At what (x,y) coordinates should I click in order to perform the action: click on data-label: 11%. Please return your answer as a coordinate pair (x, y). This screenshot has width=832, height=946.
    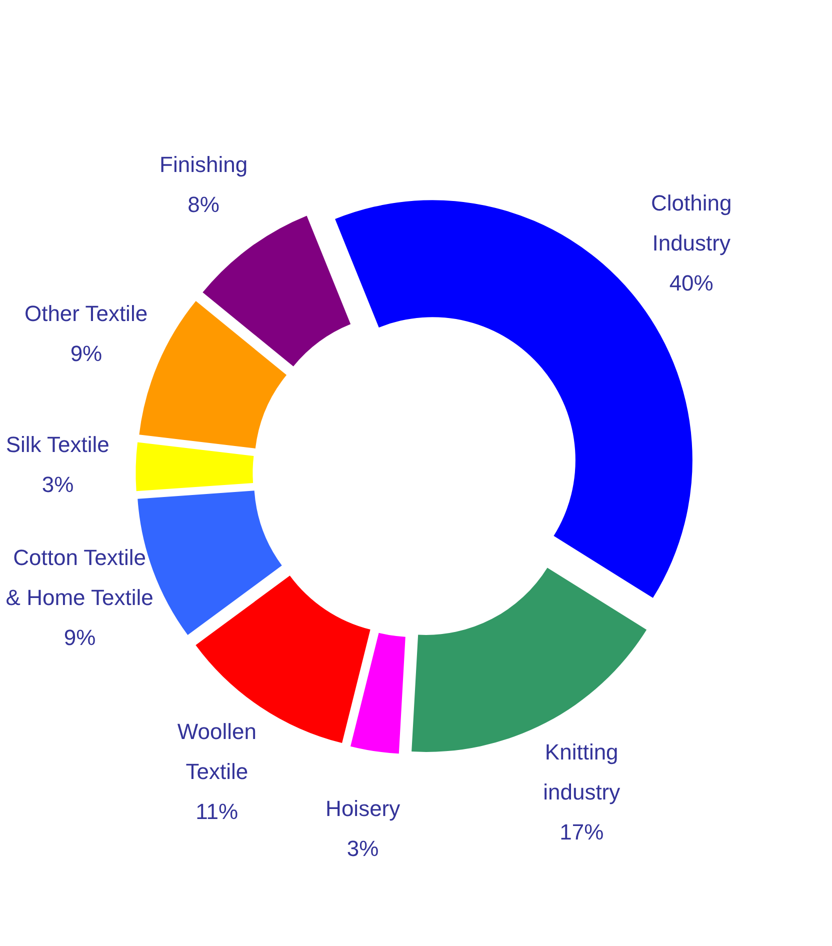
    Looking at the image, I should click on (217, 811).